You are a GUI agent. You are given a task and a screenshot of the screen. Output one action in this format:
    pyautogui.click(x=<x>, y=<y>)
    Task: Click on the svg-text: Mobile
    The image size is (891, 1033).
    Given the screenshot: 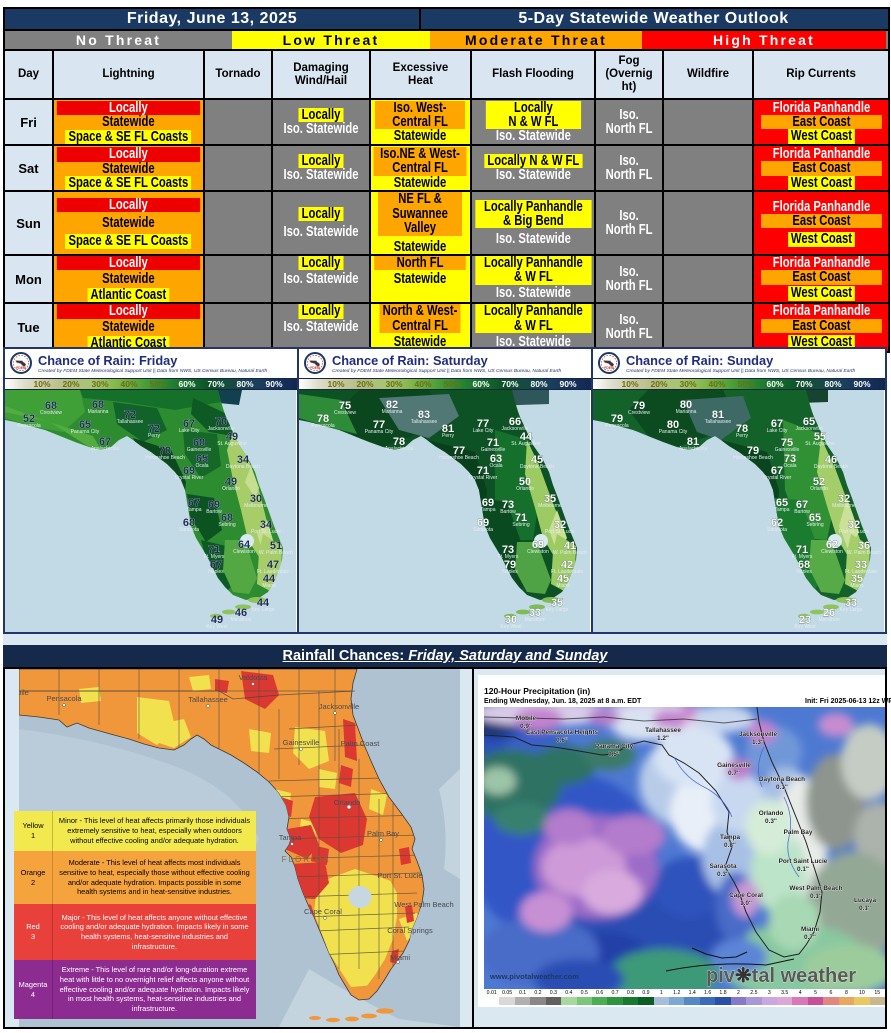 What is the action you would take?
    pyautogui.click(x=526, y=718)
    